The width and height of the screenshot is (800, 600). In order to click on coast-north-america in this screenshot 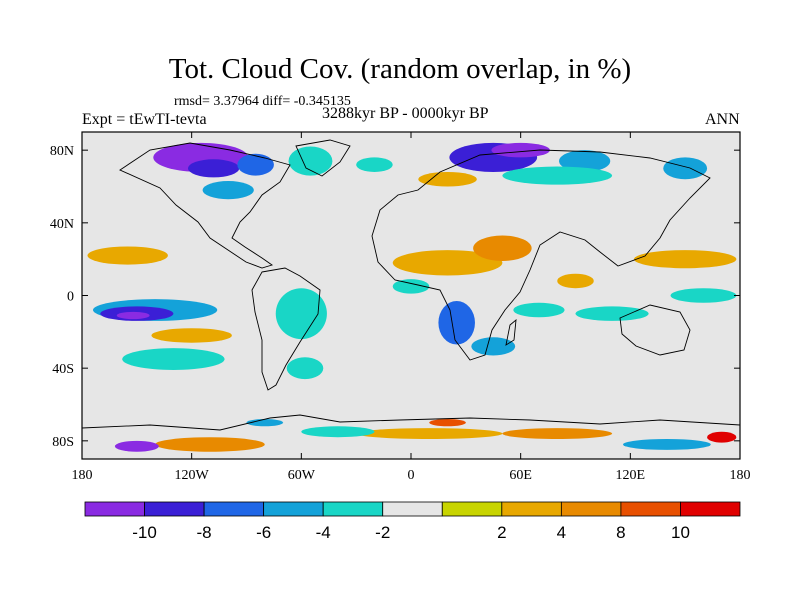, I will do `click(205, 205)`.